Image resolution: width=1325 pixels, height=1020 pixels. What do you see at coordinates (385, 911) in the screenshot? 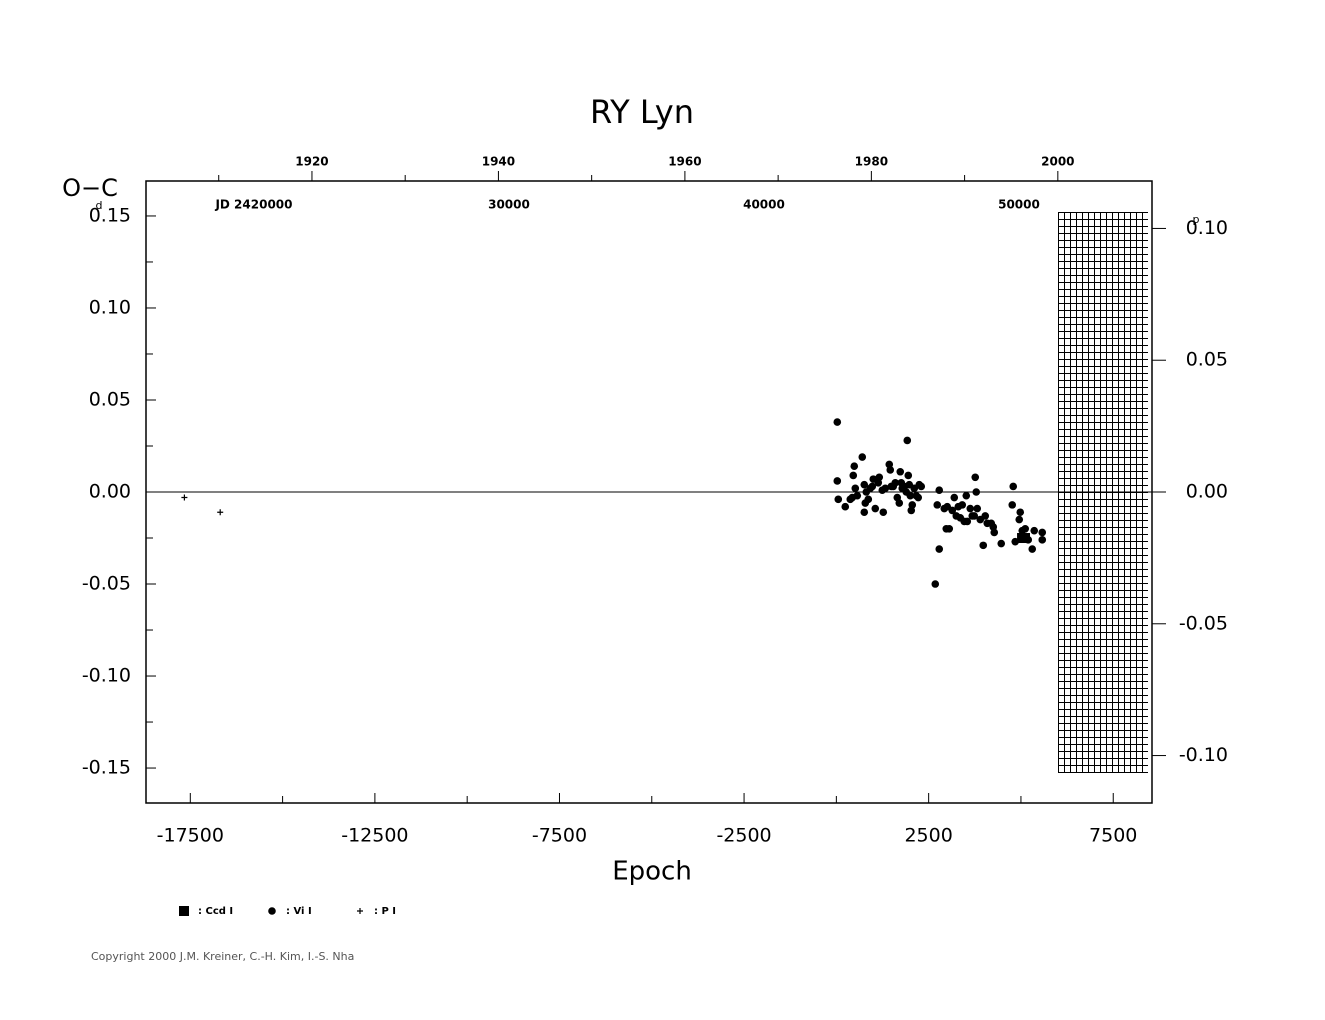
I see `legend-label: : P I` at bounding box center [385, 911].